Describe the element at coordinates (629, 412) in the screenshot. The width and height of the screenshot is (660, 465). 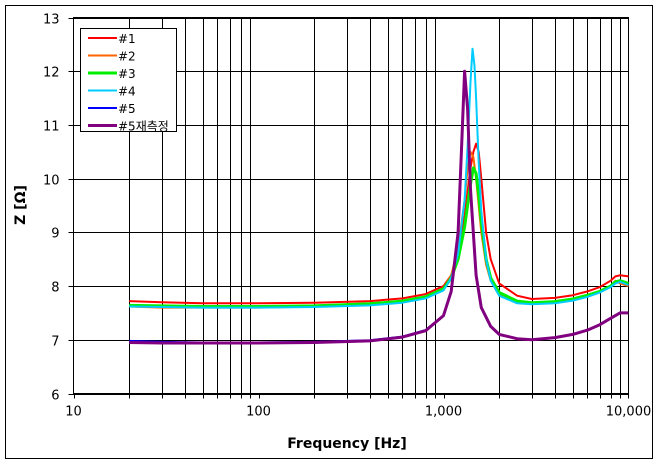
I see `x-tick-label: 10,000` at that location.